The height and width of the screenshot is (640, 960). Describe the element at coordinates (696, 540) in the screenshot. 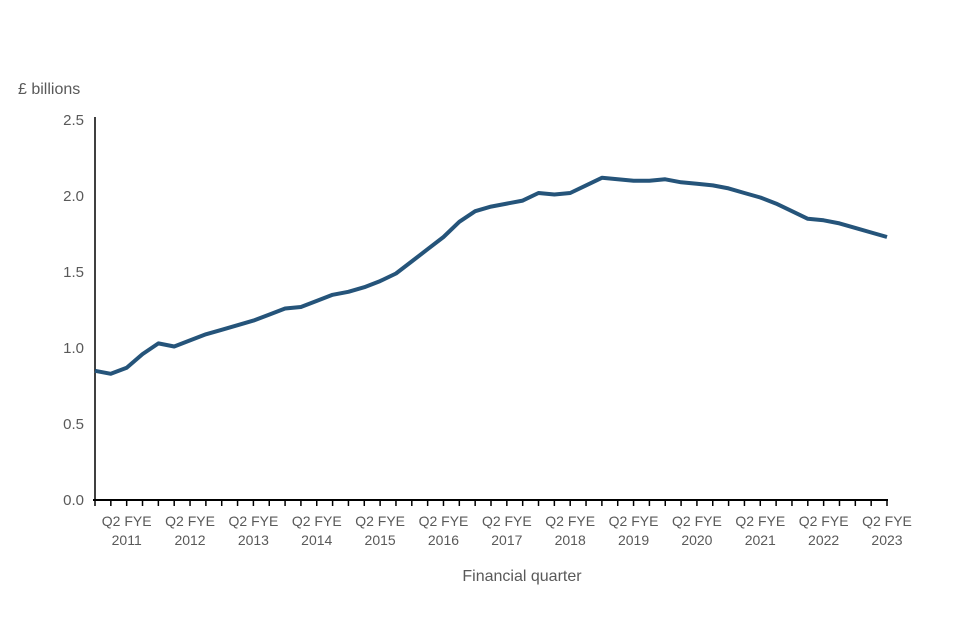

I see `x-tick-label-year: 2020` at that location.